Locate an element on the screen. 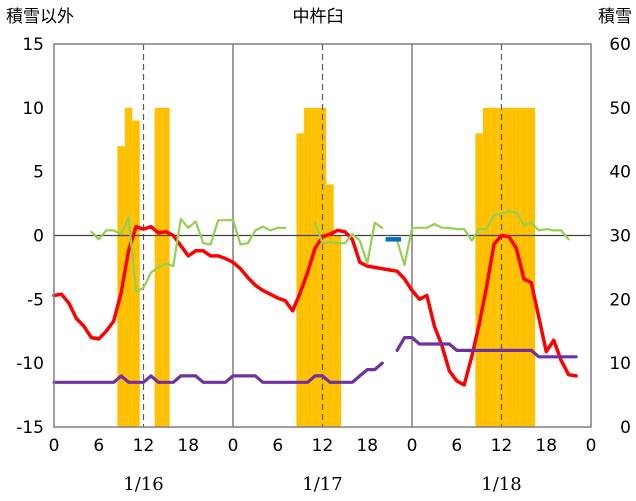 This screenshot has height=501, width=636. right-y-tick-label: 40 is located at coordinates (620, 173).